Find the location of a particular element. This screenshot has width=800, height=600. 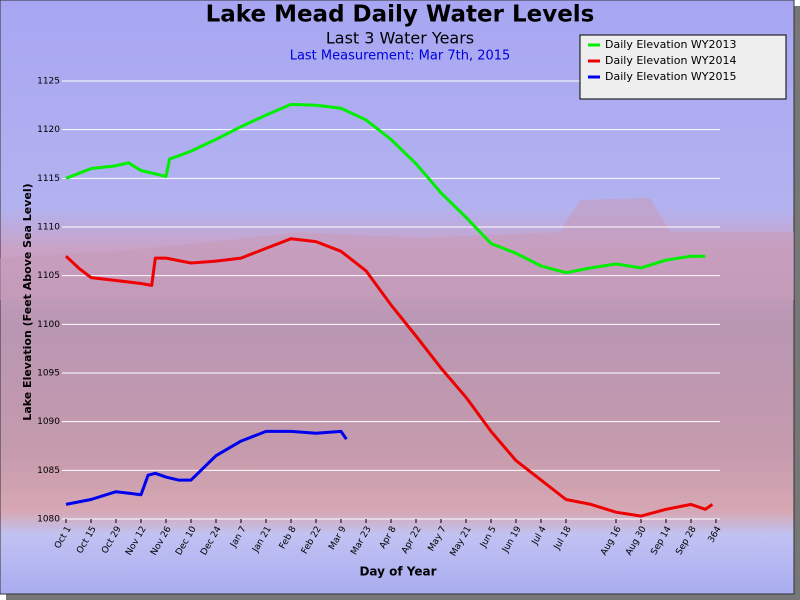

legend-label: Daily Elevation WY2013 is located at coordinates (671, 44).